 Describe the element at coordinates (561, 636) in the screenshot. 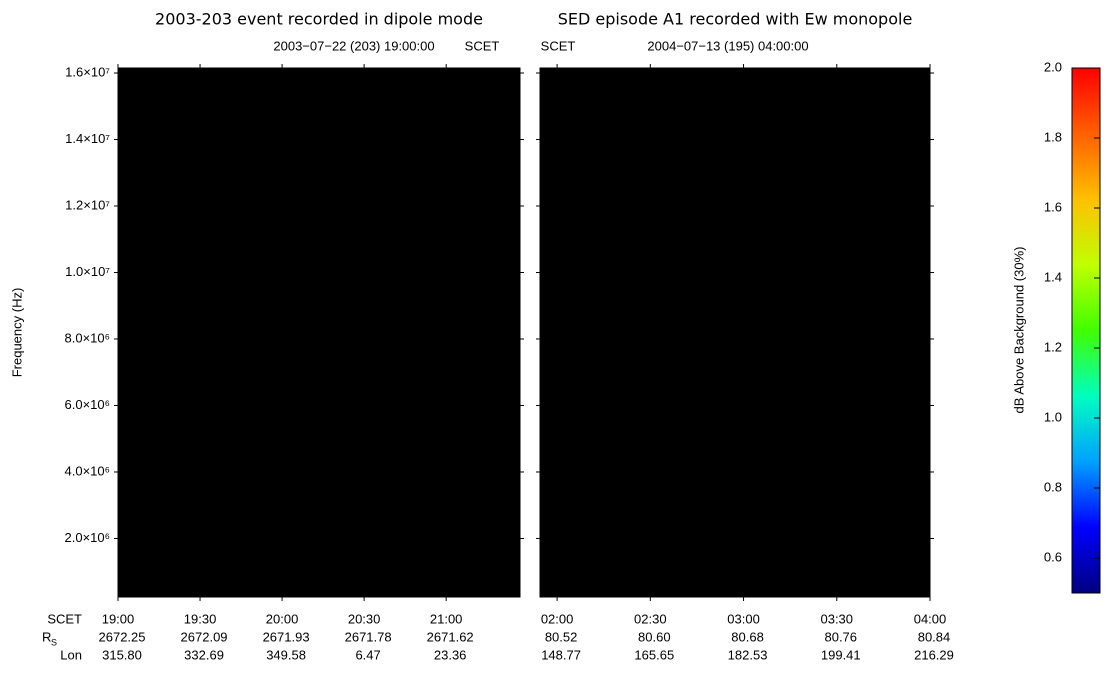

I see `rs-label: 80.52` at that location.